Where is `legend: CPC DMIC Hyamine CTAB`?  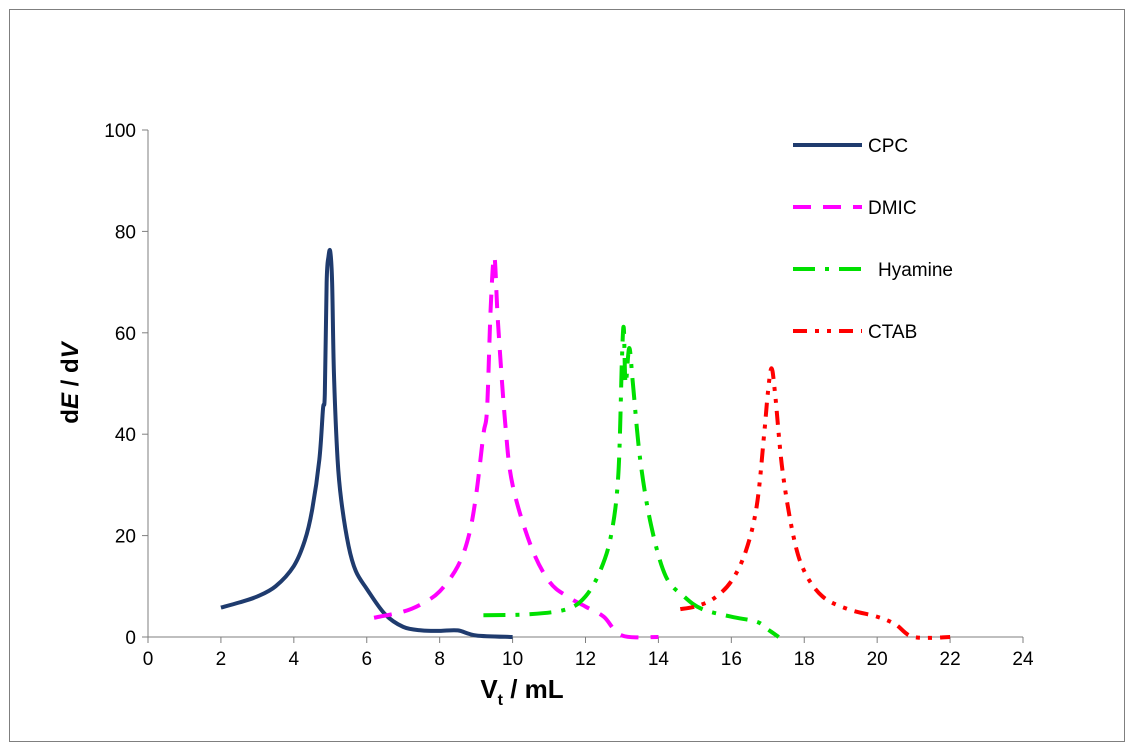
legend: CPC DMIC Hyamine CTAB is located at coordinates (873, 239).